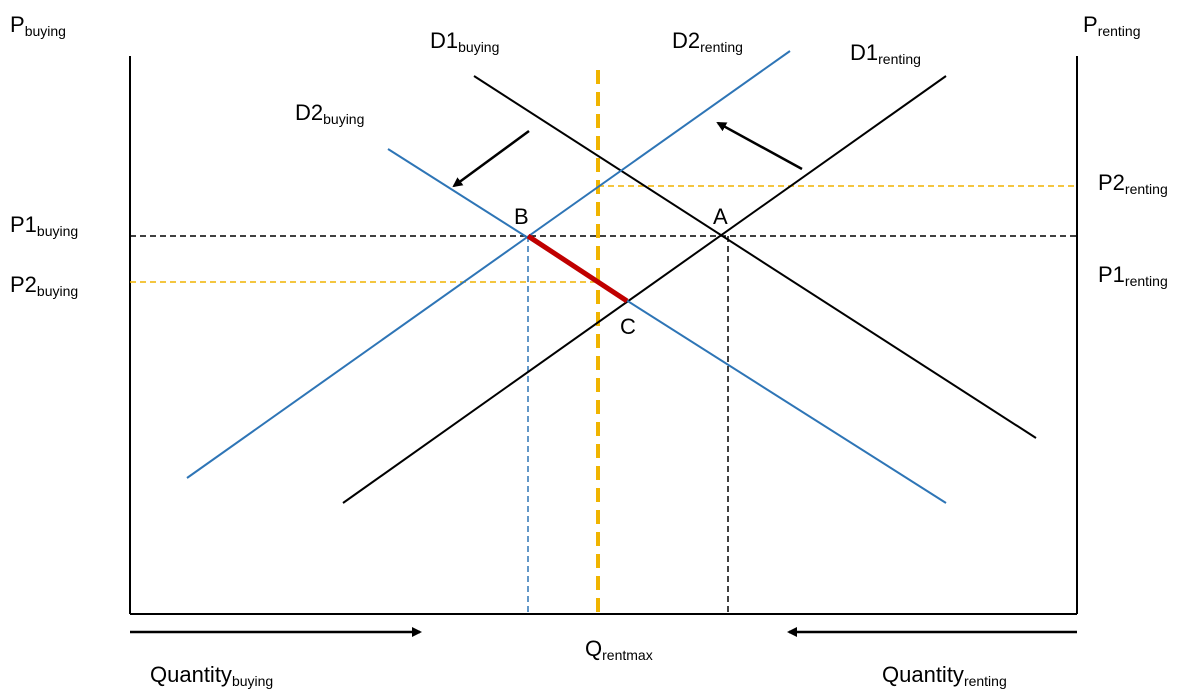 This screenshot has width=1201, height=698. Describe the element at coordinates (212, 675) in the screenshot. I see `label-quantity-buying: Quantitybuying` at that location.